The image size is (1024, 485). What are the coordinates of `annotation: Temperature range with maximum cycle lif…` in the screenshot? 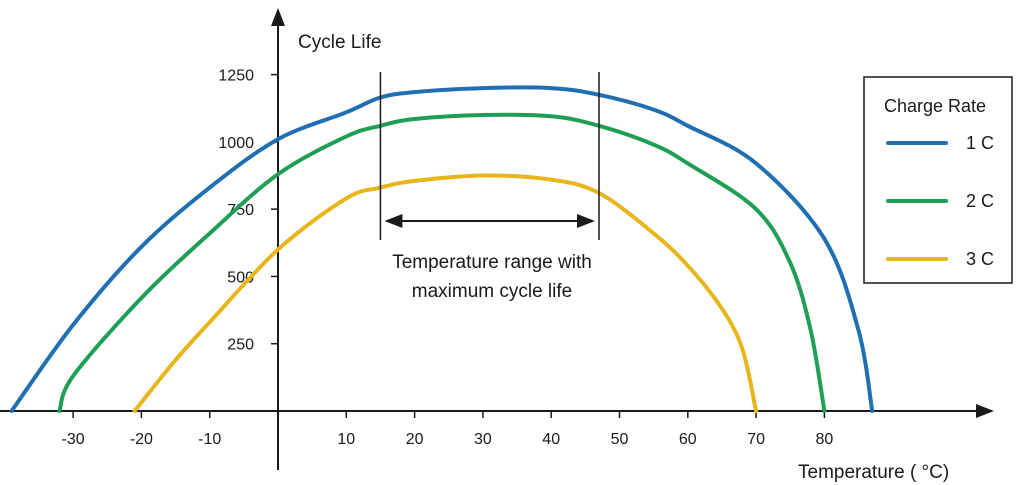 It's located at (489, 187).